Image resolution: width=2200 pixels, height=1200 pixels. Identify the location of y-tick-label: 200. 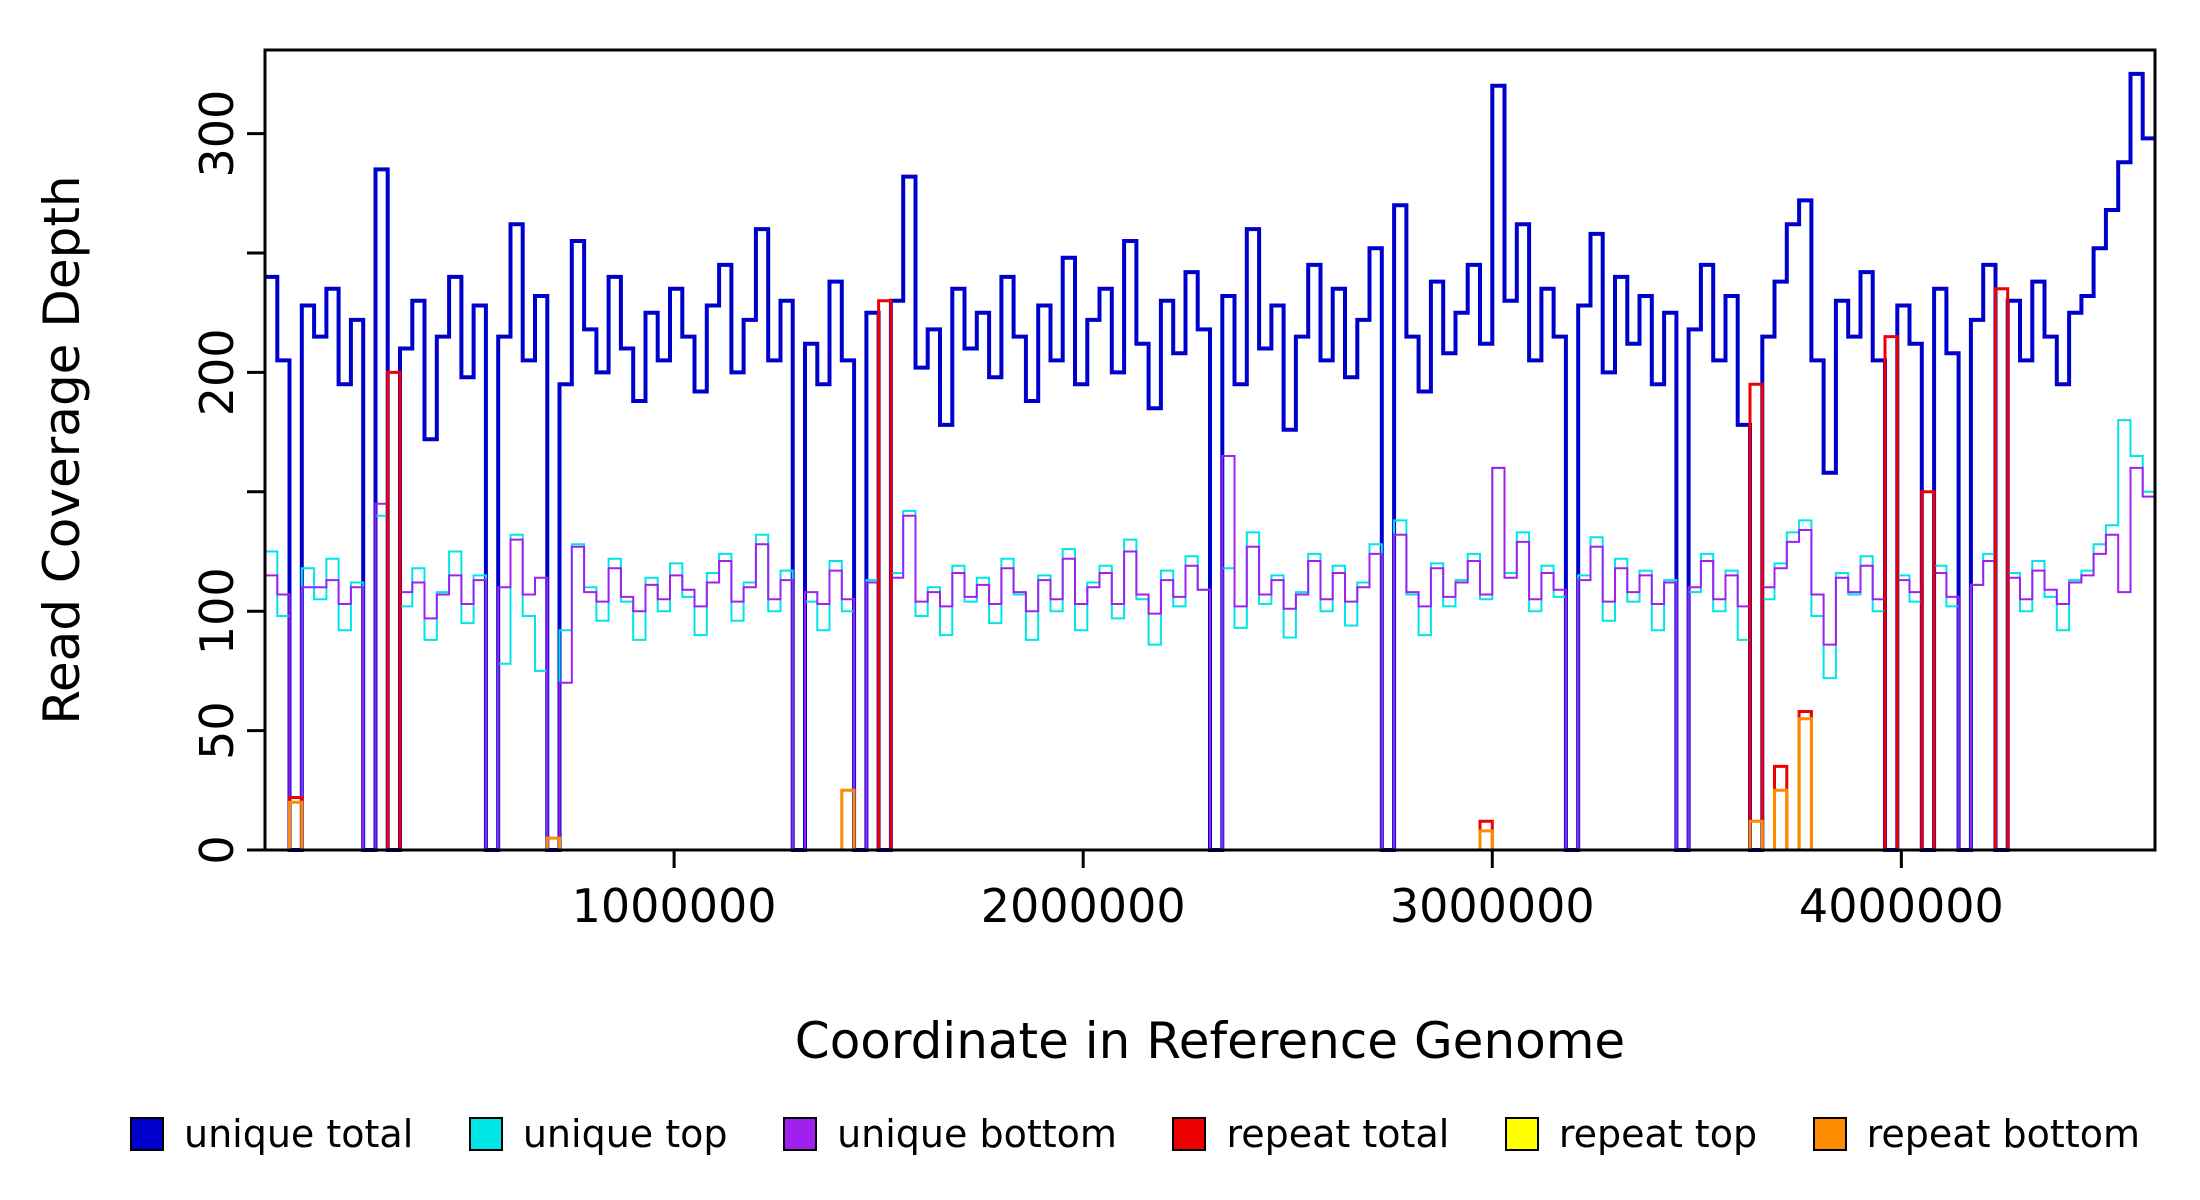
(217, 372).